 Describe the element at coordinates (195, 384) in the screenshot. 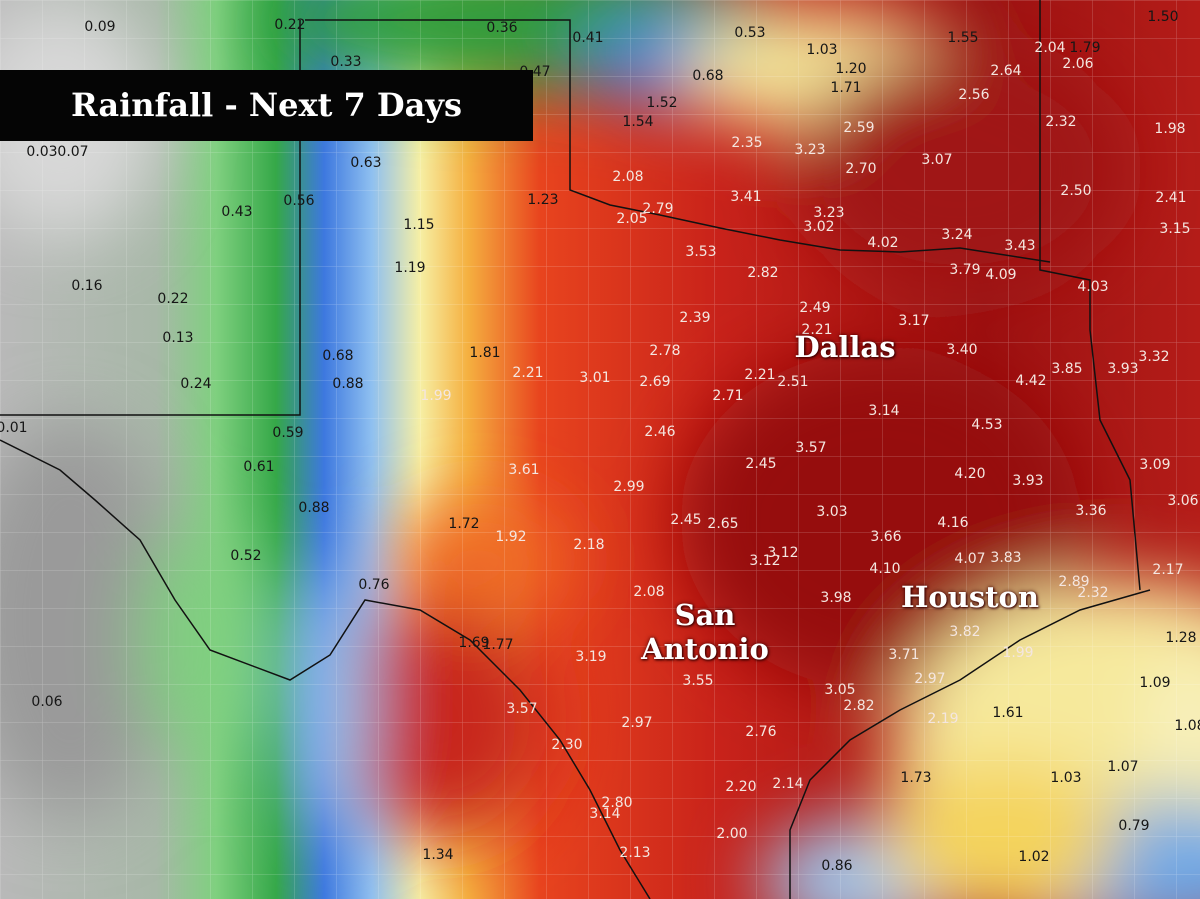

I see `rainfall-label: 0.24` at that location.